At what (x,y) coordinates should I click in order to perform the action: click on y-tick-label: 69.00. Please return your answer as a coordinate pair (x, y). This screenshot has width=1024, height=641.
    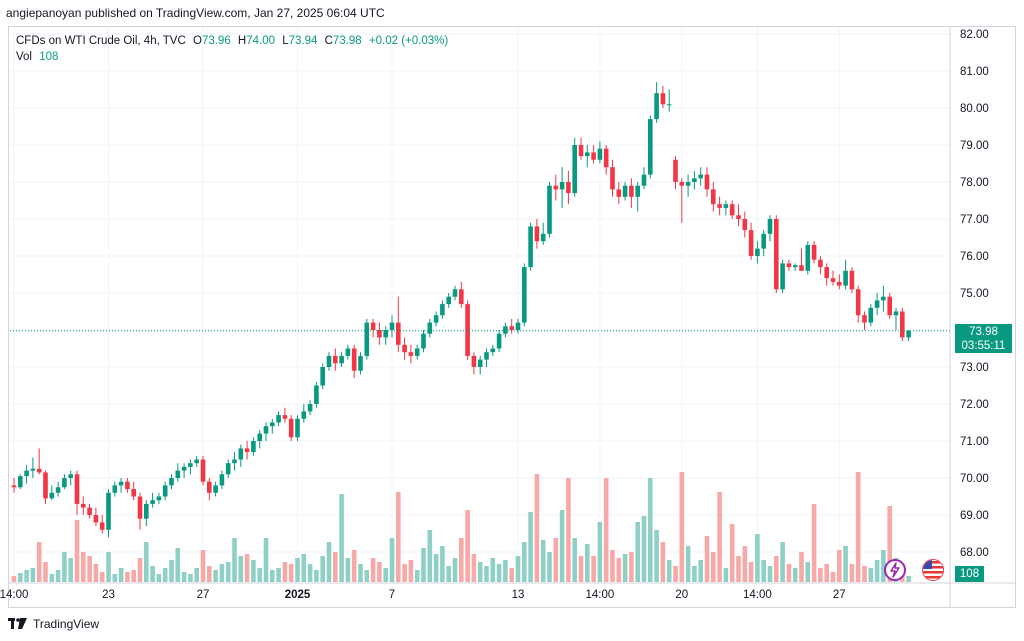
    Looking at the image, I should click on (974, 516).